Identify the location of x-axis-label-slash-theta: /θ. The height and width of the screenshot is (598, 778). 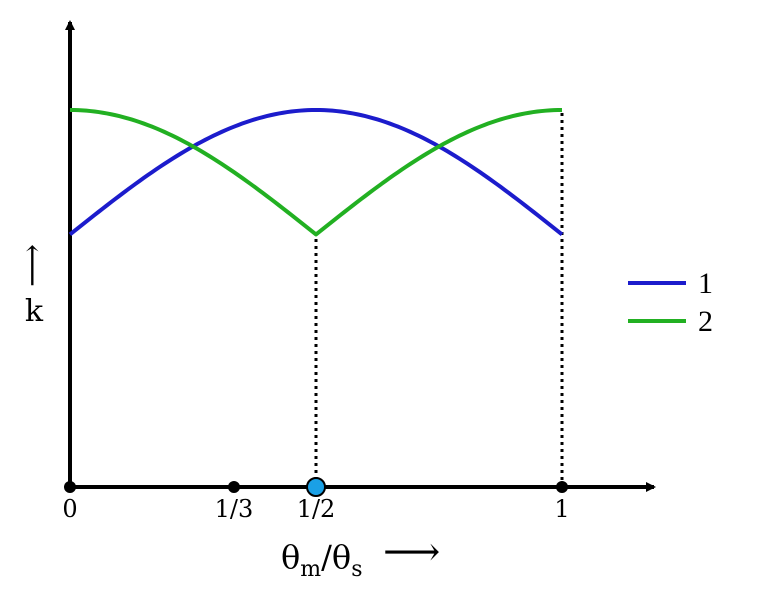
(336, 557).